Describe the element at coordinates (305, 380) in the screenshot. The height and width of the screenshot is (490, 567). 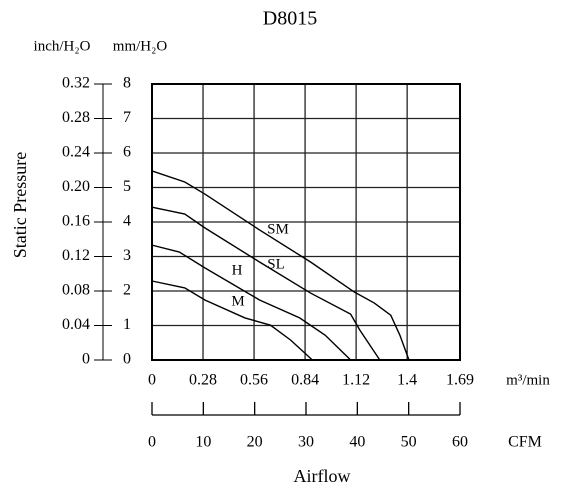
I see `x-tick-label: 0.84` at that location.